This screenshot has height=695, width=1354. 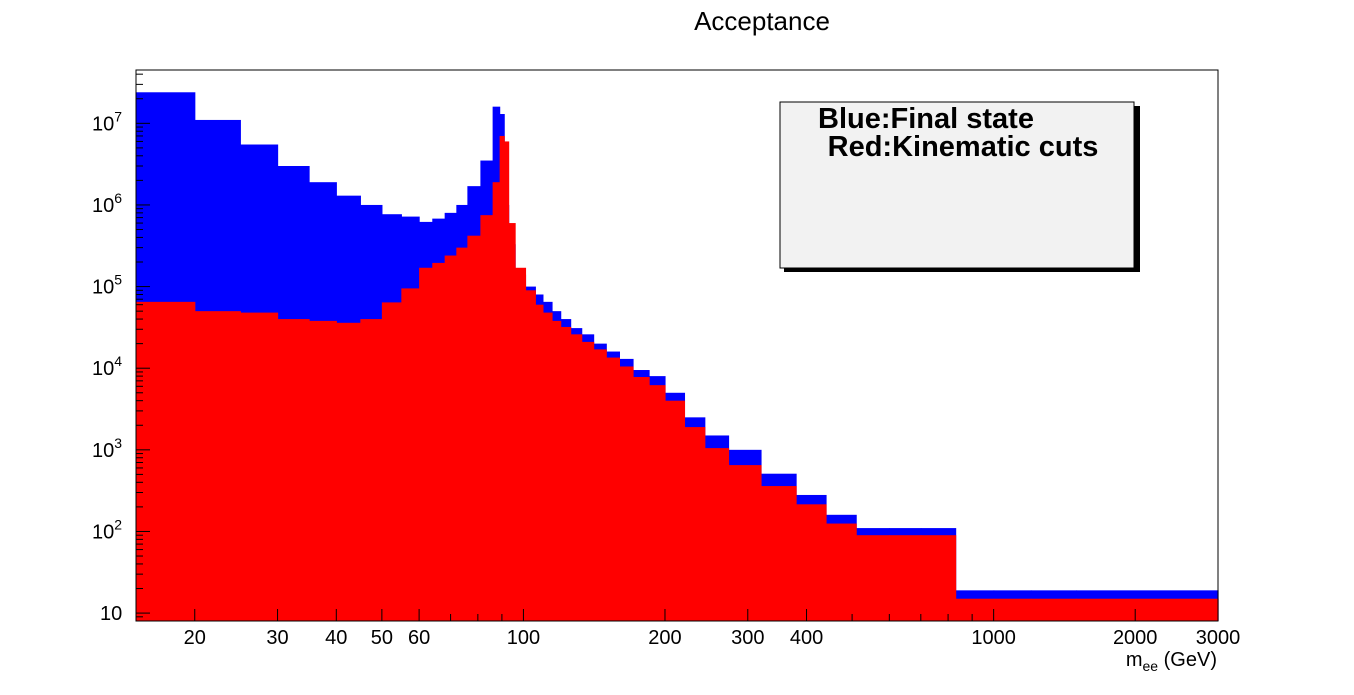 I want to click on legend: Blue:Final state Red:Kinematic cuts, so click(x=959, y=186).